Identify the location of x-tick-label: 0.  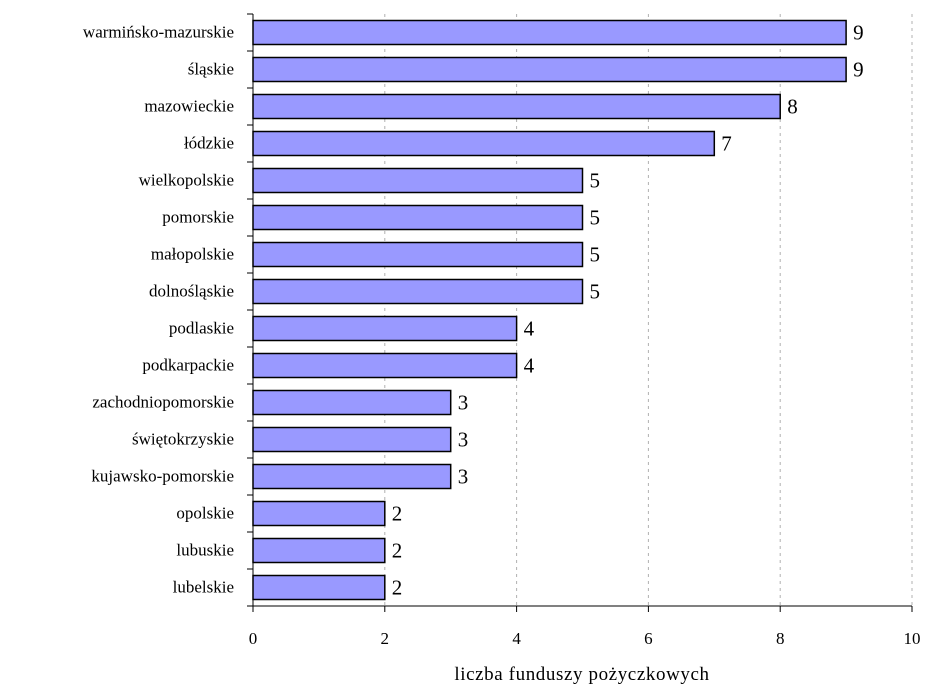
(253, 638).